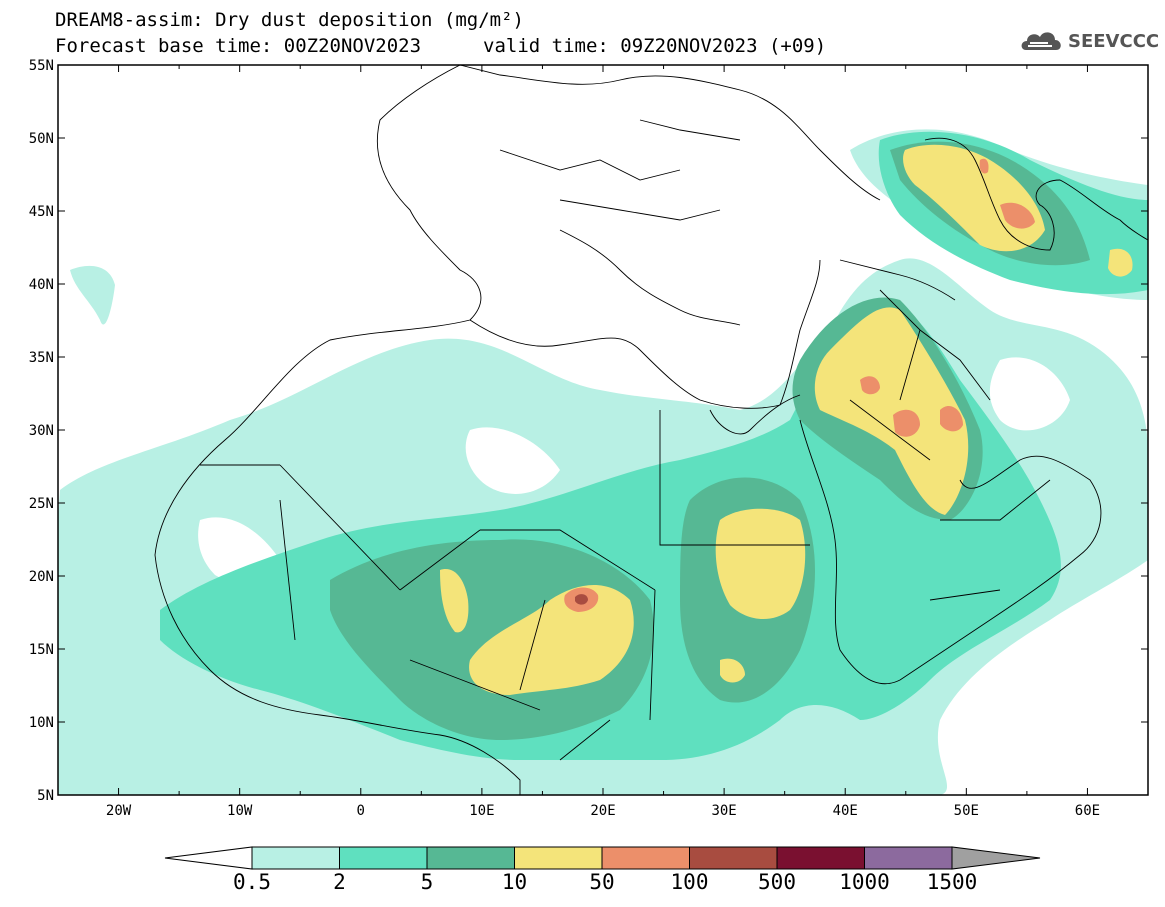 The width and height of the screenshot is (1165, 907). I want to click on colorbar-label: 10, so click(514, 882).